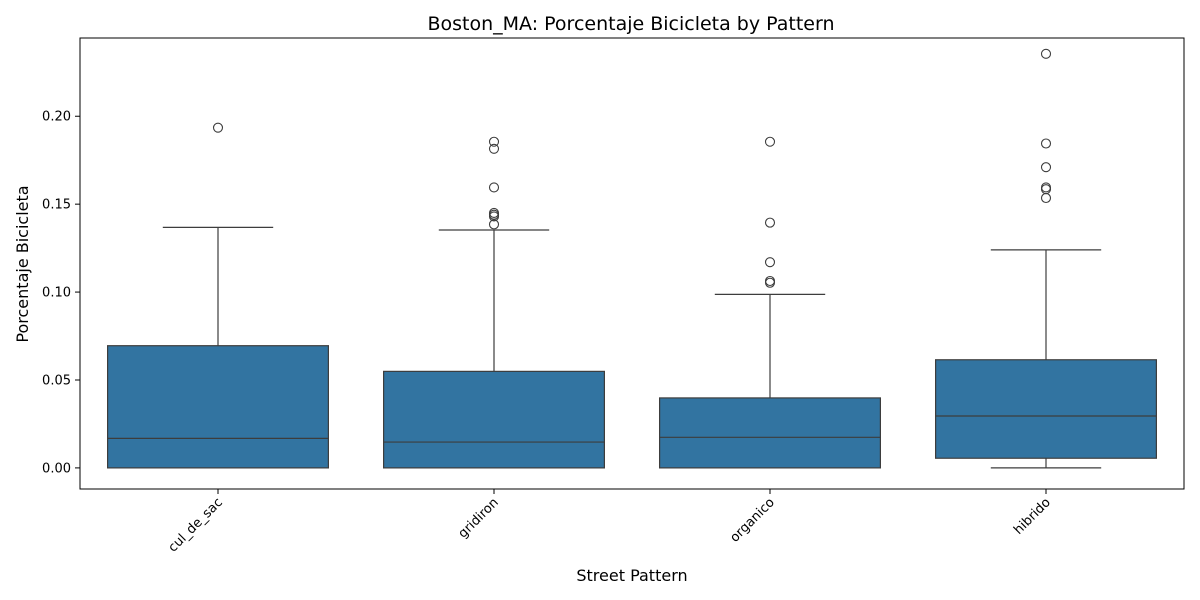 The width and height of the screenshot is (1200, 600). I want to click on box-group-gridiron, so click(494, 302).